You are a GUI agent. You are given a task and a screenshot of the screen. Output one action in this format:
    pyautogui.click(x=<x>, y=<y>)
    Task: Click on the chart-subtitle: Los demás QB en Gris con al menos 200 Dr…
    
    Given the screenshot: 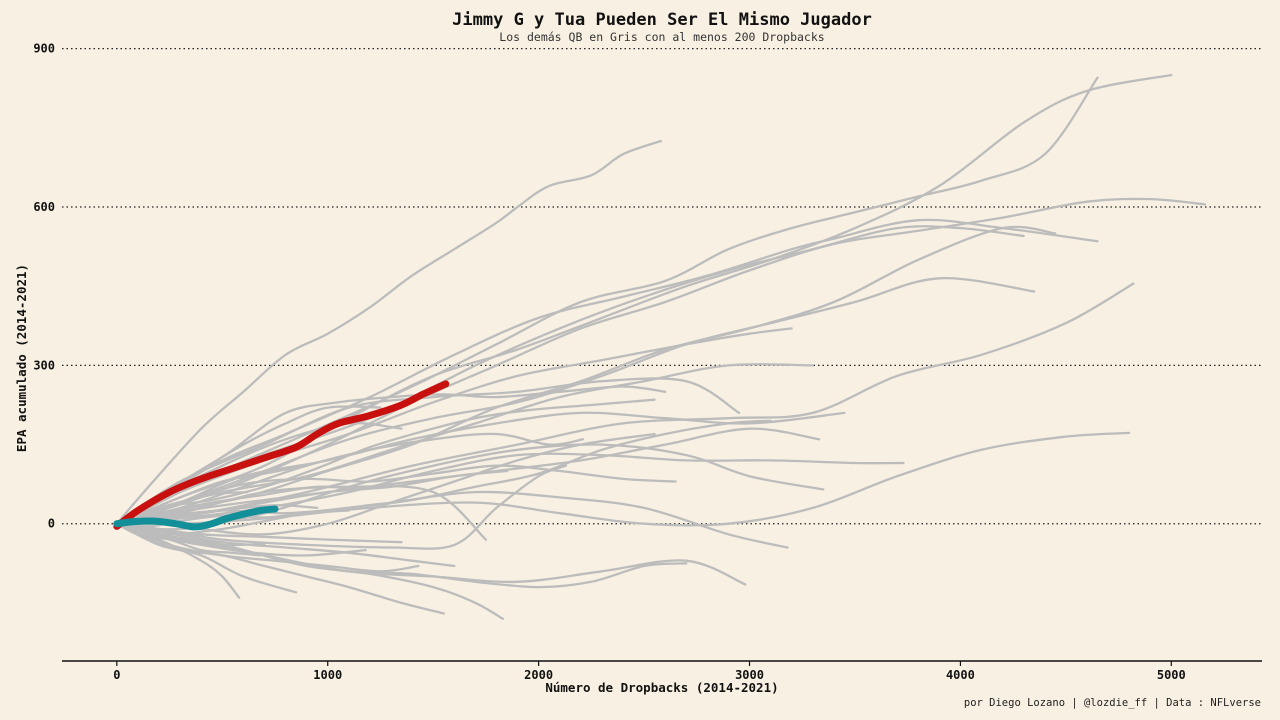 What is the action you would take?
    pyautogui.click(x=661, y=37)
    